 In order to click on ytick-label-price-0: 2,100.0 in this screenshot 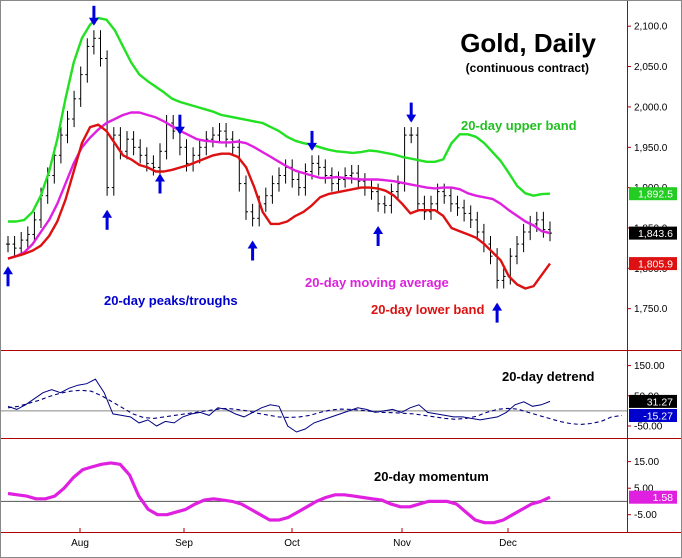, I will do `click(651, 27)`.